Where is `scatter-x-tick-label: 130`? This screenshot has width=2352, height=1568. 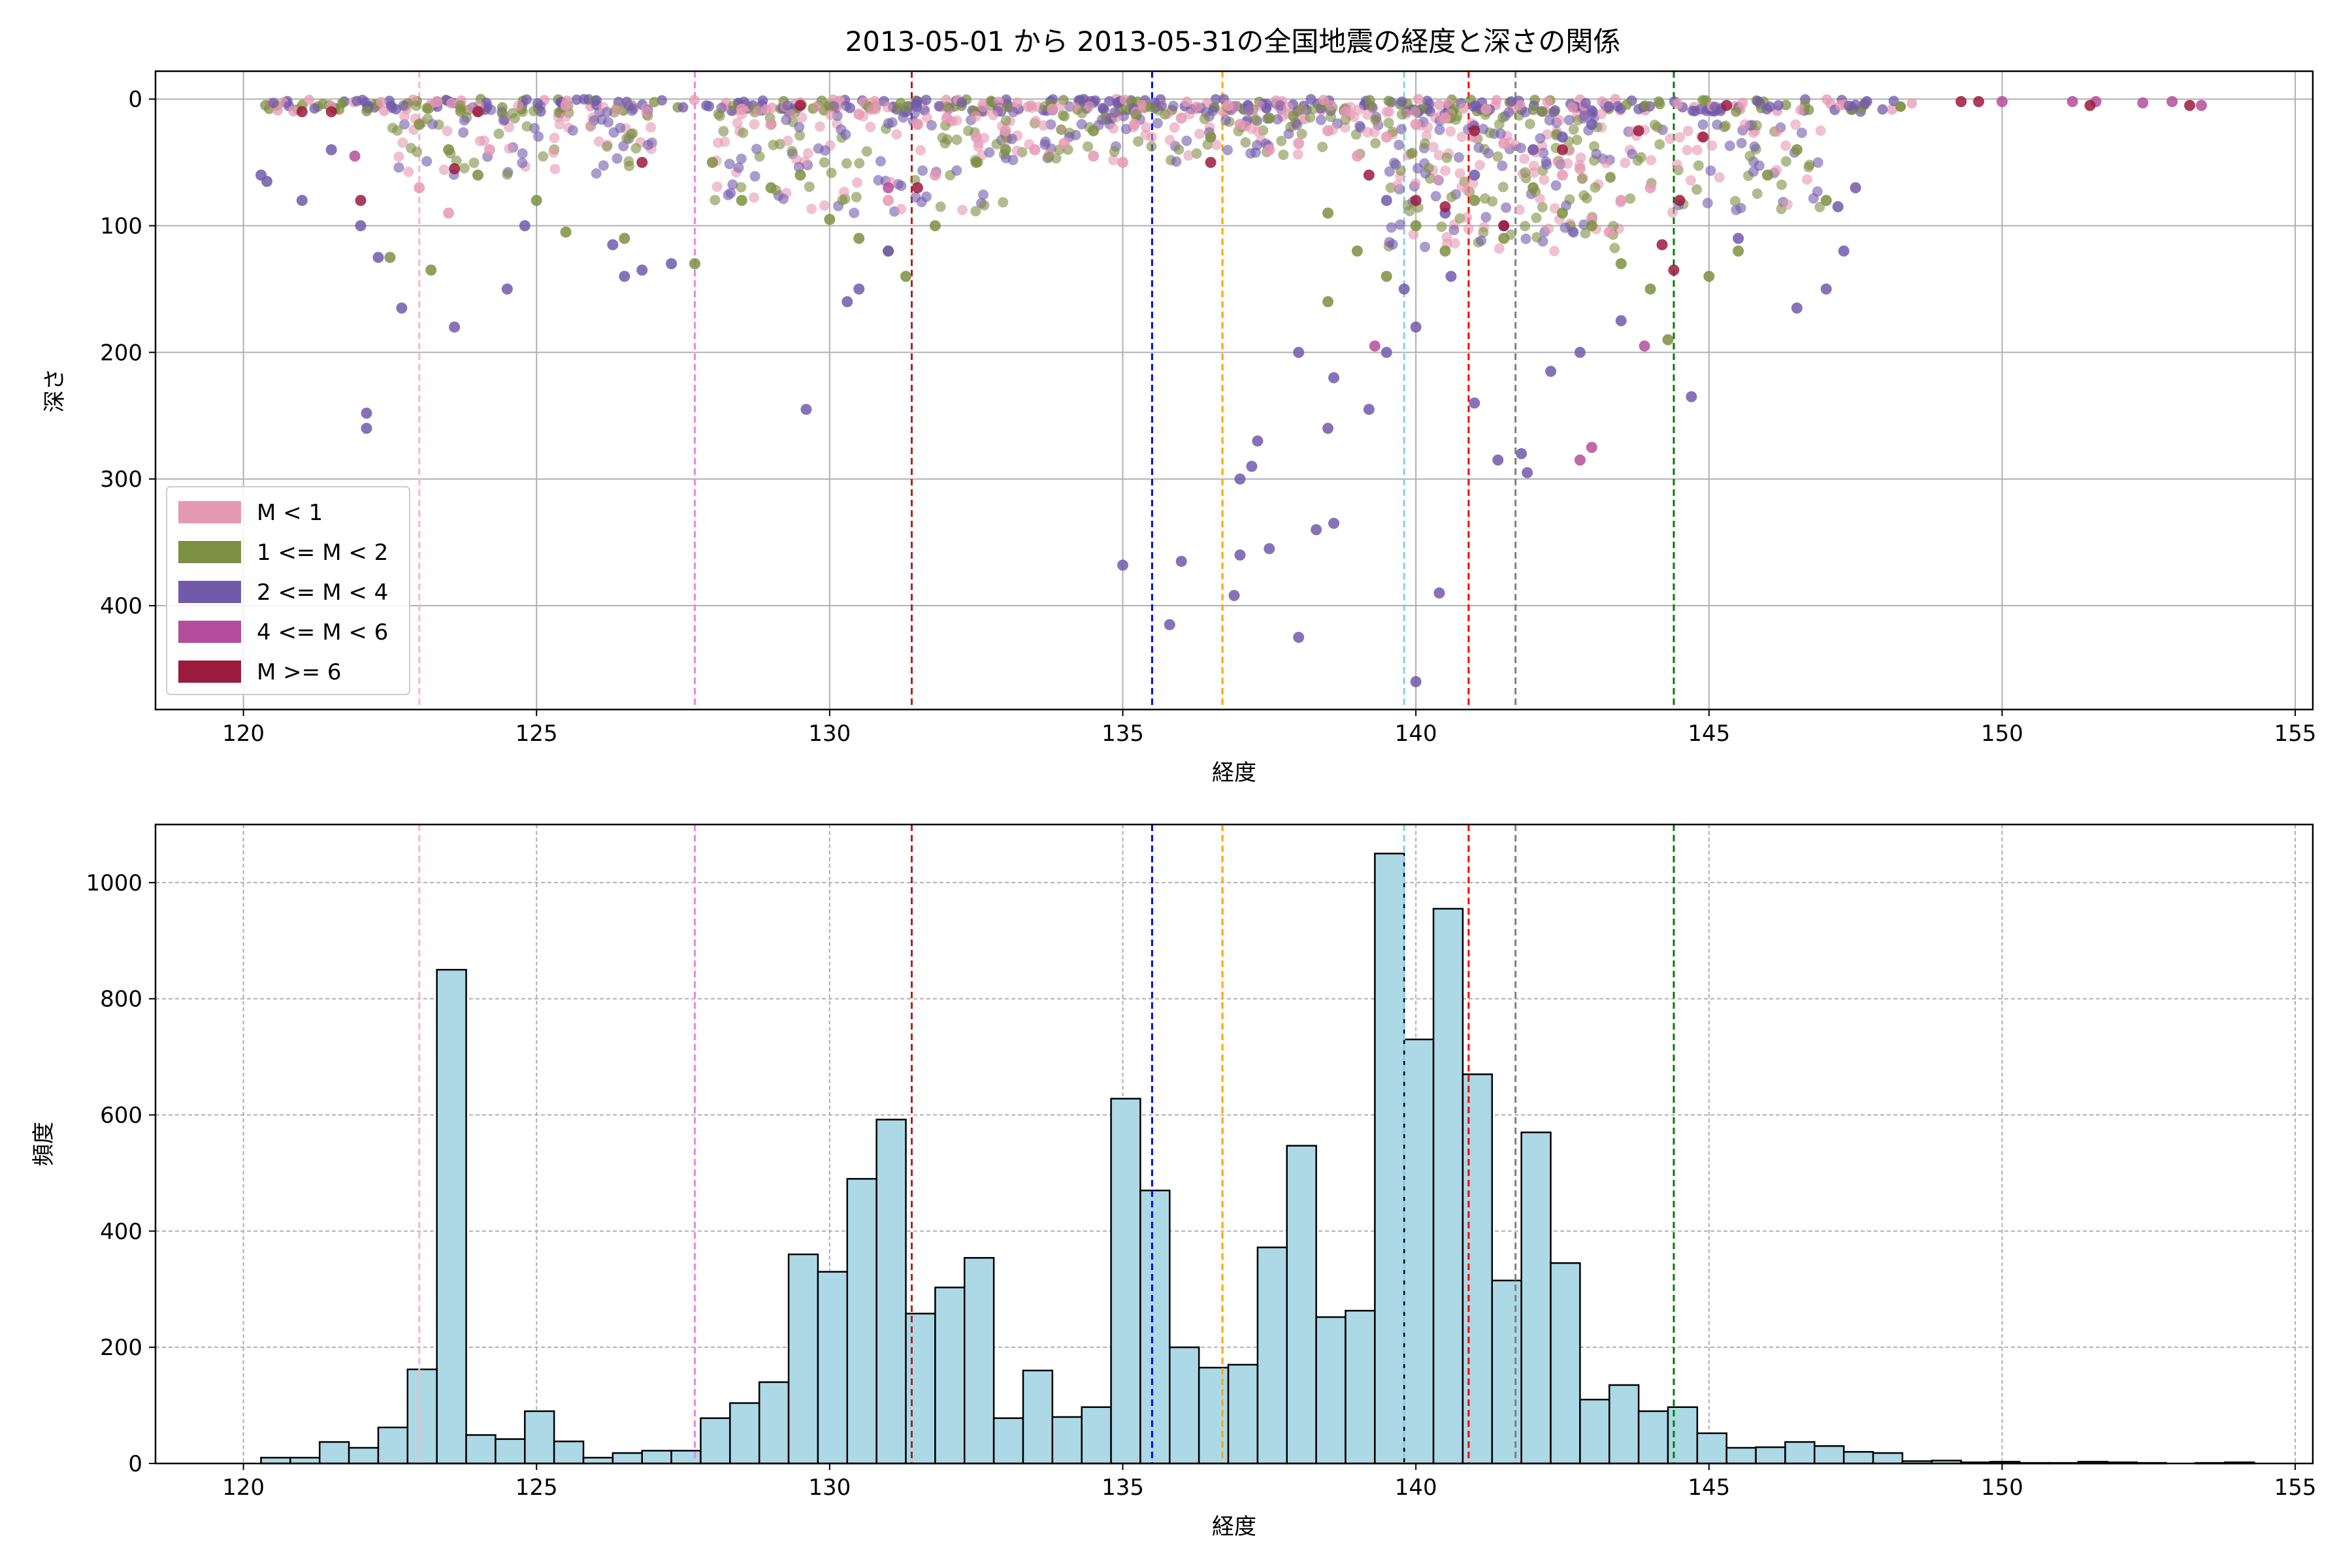
scatter-x-tick-label: 130 is located at coordinates (829, 734).